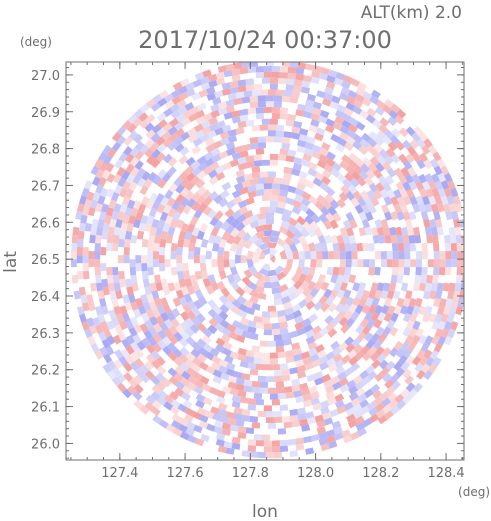 The image size is (491, 521). What do you see at coordinates (265, 40) in the screenshot?
I see `timestamp-title: 2017/10/24 00:37:00` at bounding box center [265, 40].